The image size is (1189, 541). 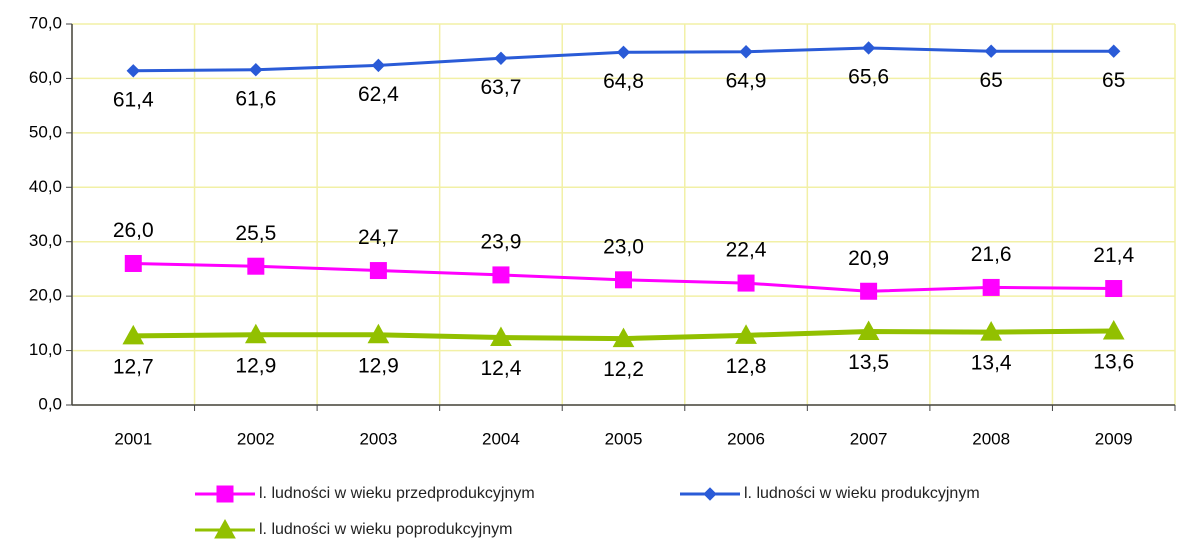 I want to click on value-label: 63,7, so click(x=501, y=87).